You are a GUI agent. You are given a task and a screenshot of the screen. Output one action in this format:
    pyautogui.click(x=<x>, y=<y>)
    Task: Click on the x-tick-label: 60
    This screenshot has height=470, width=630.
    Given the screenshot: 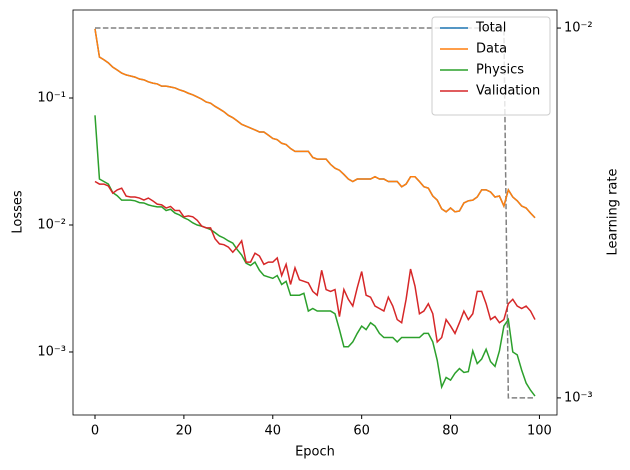 What is the action you would take?
    pyautogui.click(x=361, y=431)
    